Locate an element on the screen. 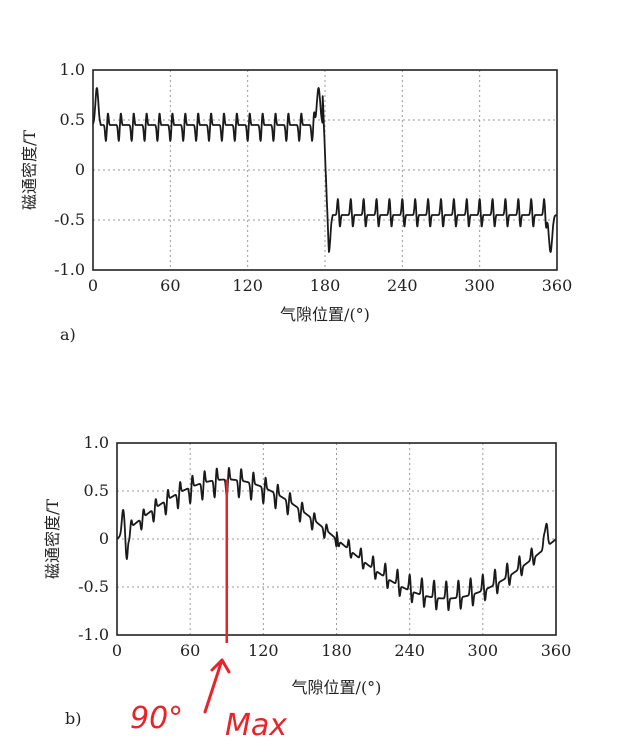 Image resolution: width=633 pixels, height=752 pixels. y-ticks-b: 1.0 0.5 0 -0.5 -1.0 is located at coordinates (93, 538).